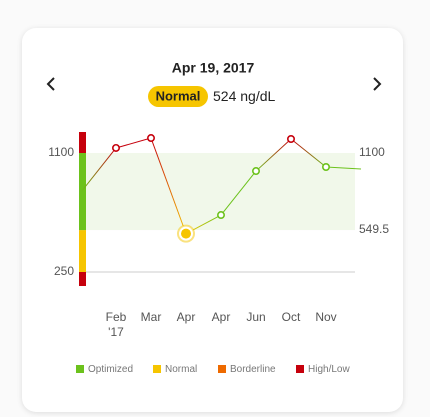 The width and height of the screenshot is (430, 417). Describe the element at coordinates (291, 317) in the screenshot. I see `x-tick-label: Oct` at that location.